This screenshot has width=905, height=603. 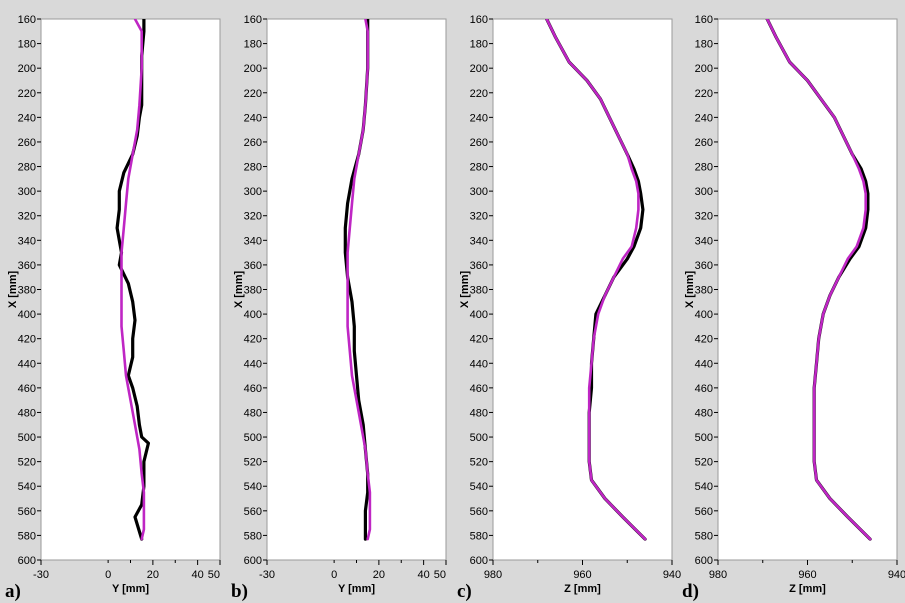 I want to click on x-tick-label: 20, so click(x=153, y=575).